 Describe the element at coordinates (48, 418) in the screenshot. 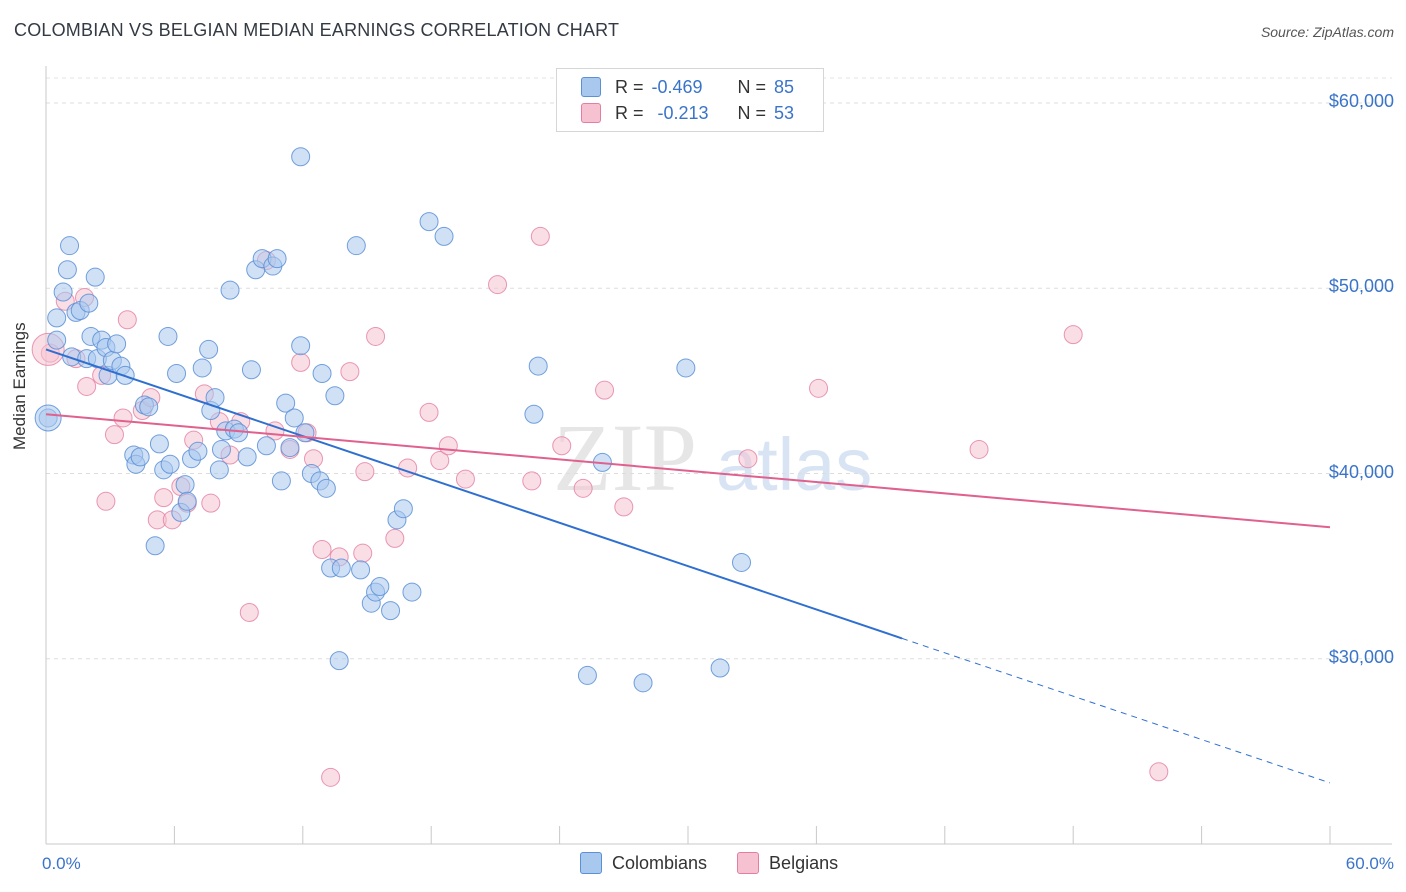

I see `colombians-point-large` at that location.